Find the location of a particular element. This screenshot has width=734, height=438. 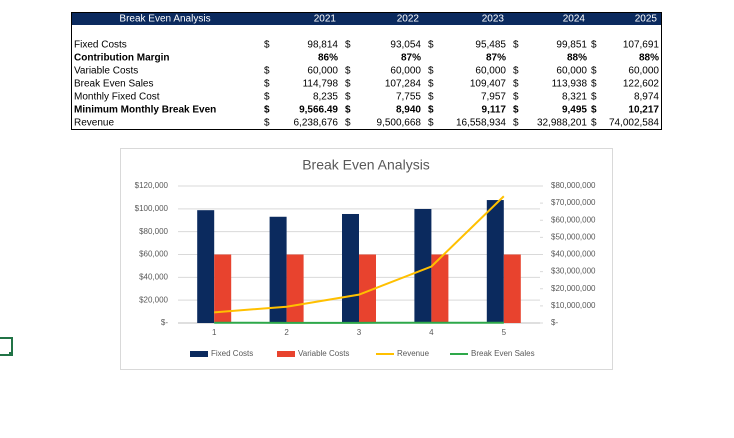

table-title: Break Even Analysis is located at coordinates (164, 19).